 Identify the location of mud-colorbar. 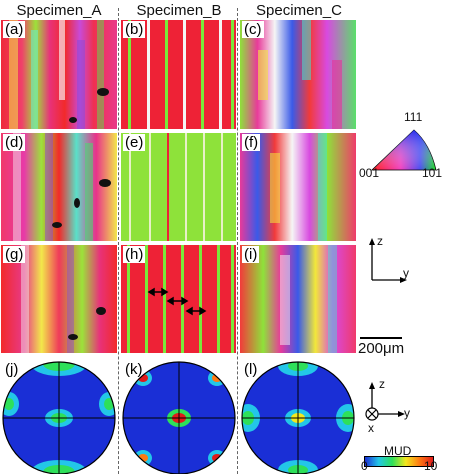
(399, 461).